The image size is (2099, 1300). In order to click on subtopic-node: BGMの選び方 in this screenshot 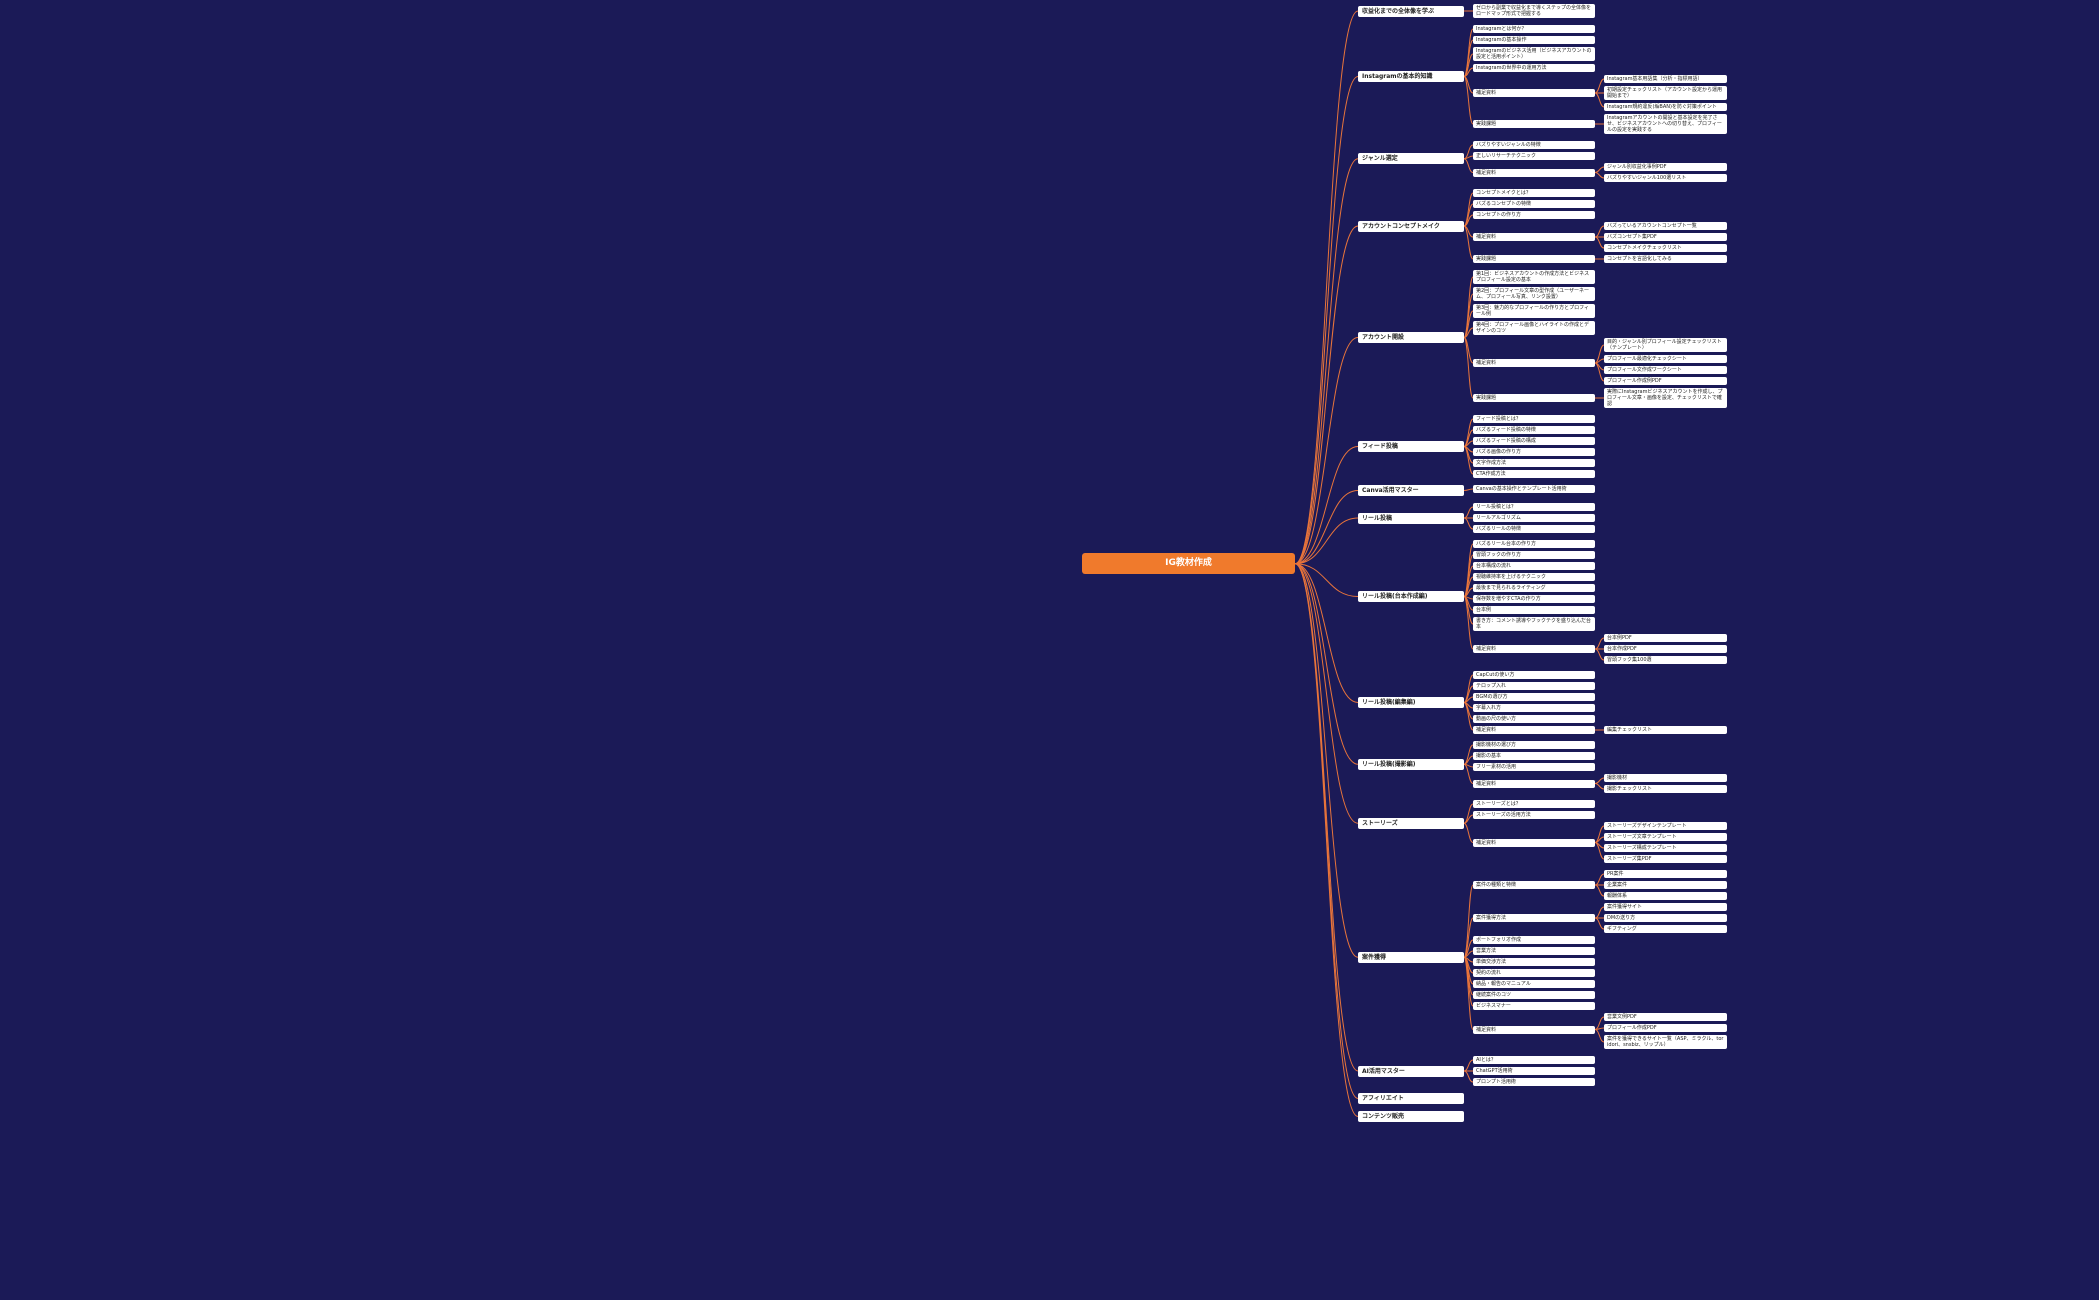, I will do `click(1534, 697)`.